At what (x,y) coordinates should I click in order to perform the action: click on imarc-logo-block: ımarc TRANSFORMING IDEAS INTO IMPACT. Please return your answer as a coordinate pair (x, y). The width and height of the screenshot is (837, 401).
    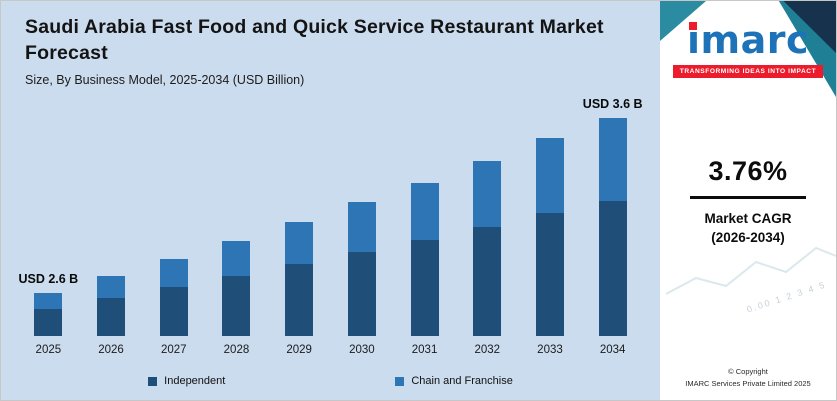
    Looking at the image, I should click on (748, 49).